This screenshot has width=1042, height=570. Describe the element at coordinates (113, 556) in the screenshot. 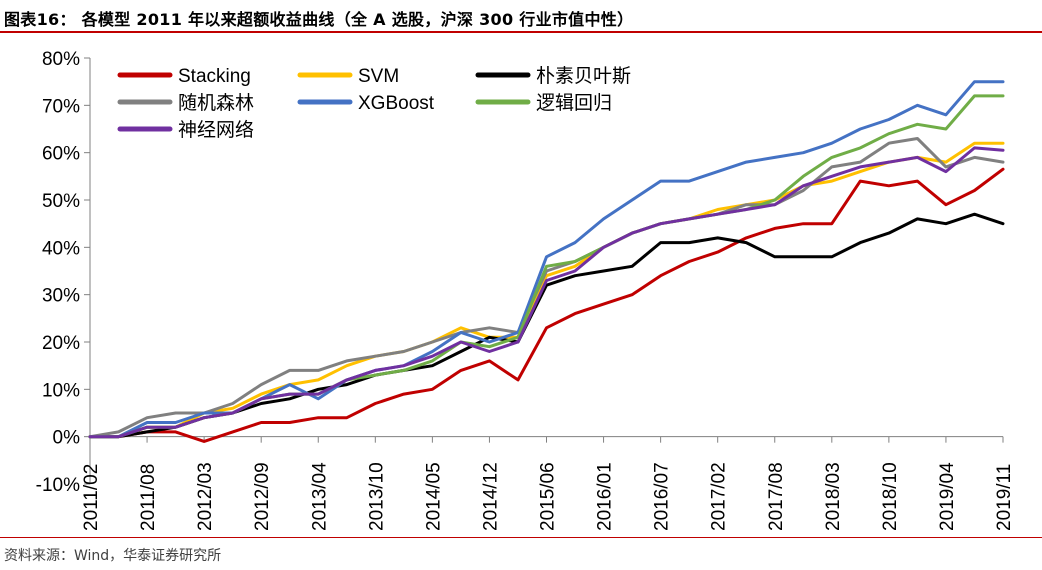

I see `source-note: 资料来源：Wind，华泰证券研究所` at that location.